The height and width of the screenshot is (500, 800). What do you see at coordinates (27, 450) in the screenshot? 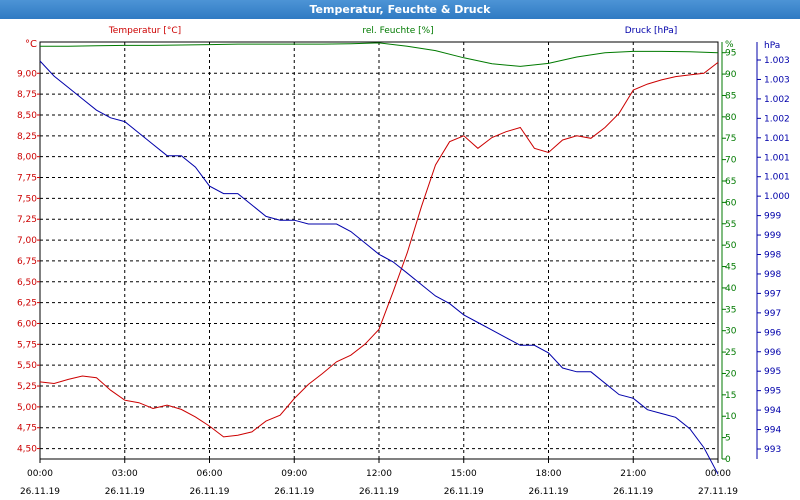
I see `left-tick-label: 4,50` at bounding box center [27, 450].